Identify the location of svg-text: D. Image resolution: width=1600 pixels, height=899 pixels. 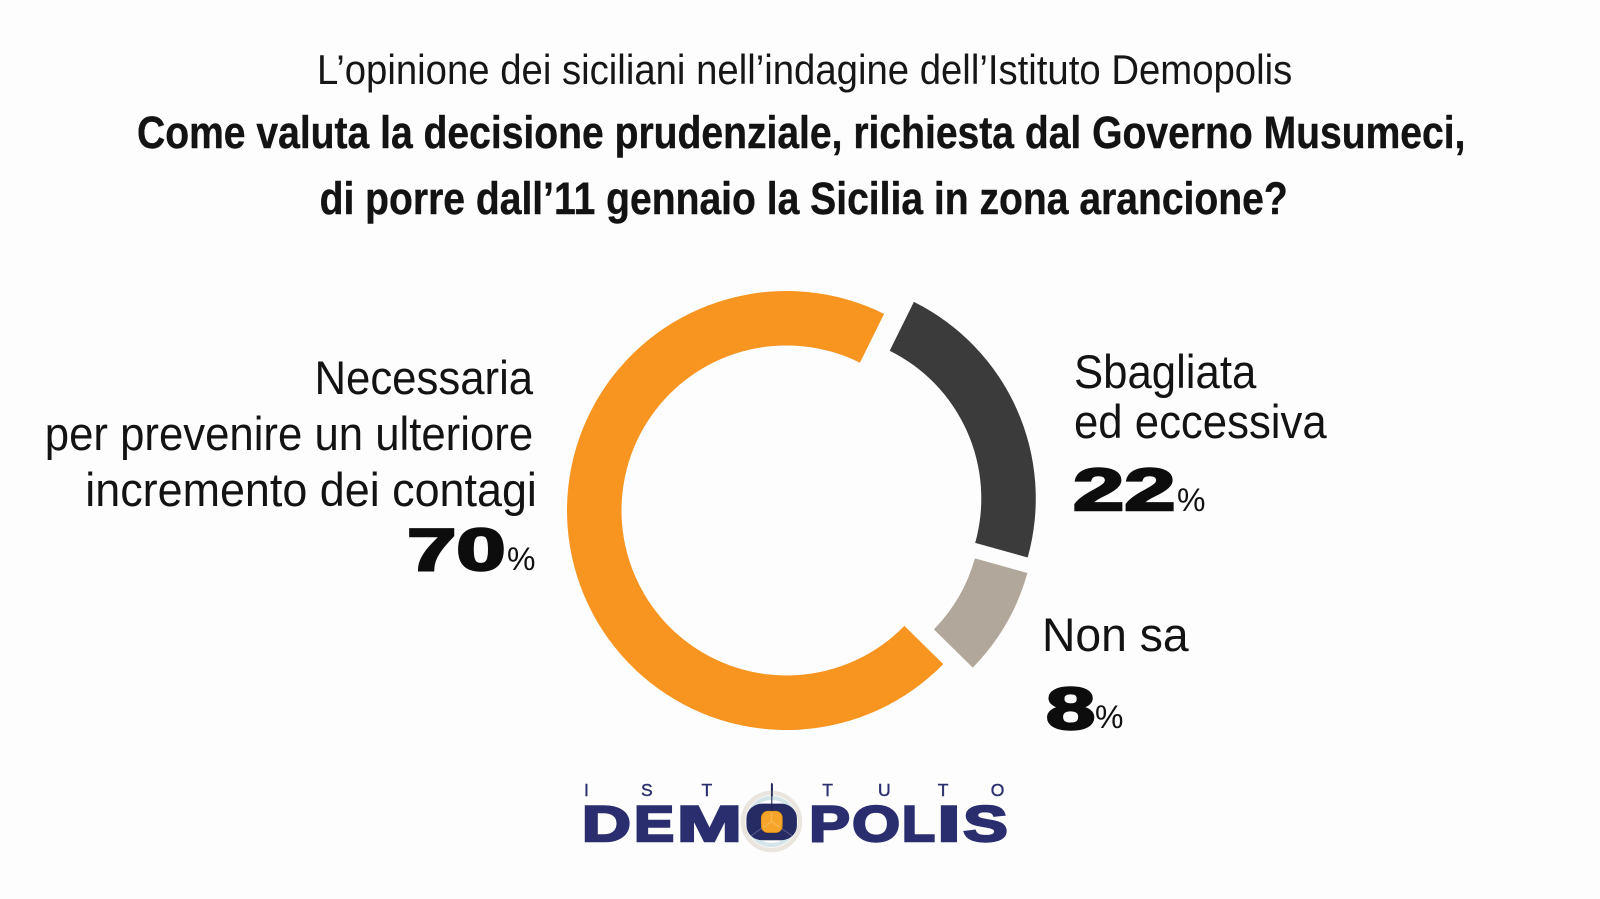
(606, 824).